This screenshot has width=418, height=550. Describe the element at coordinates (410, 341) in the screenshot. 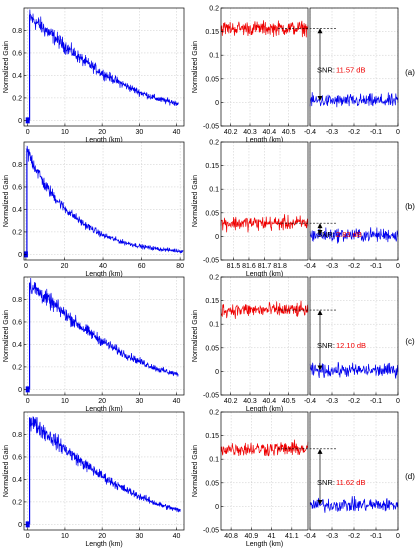

I see `row-label: (c)` at that location.